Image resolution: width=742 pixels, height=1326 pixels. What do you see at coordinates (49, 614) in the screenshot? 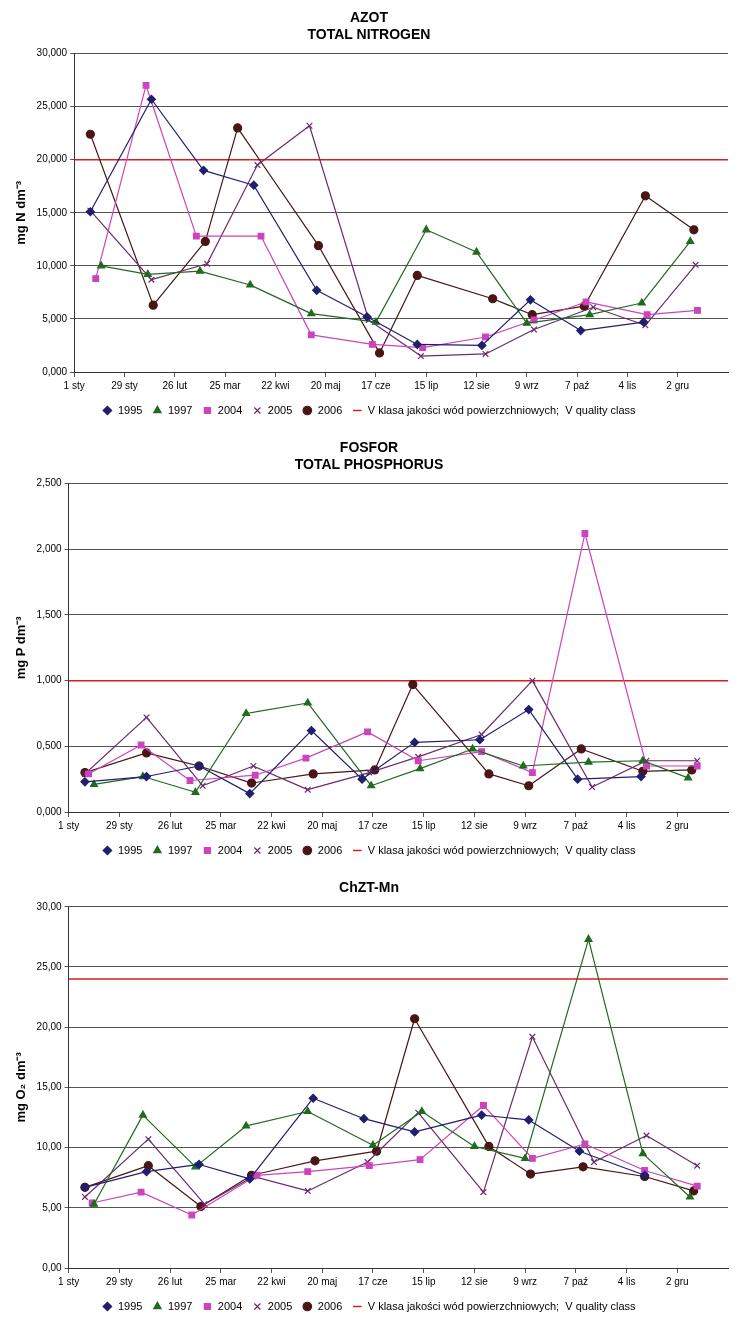
I see `y-tick-label: 1,500` at bounding box center [49, 614].